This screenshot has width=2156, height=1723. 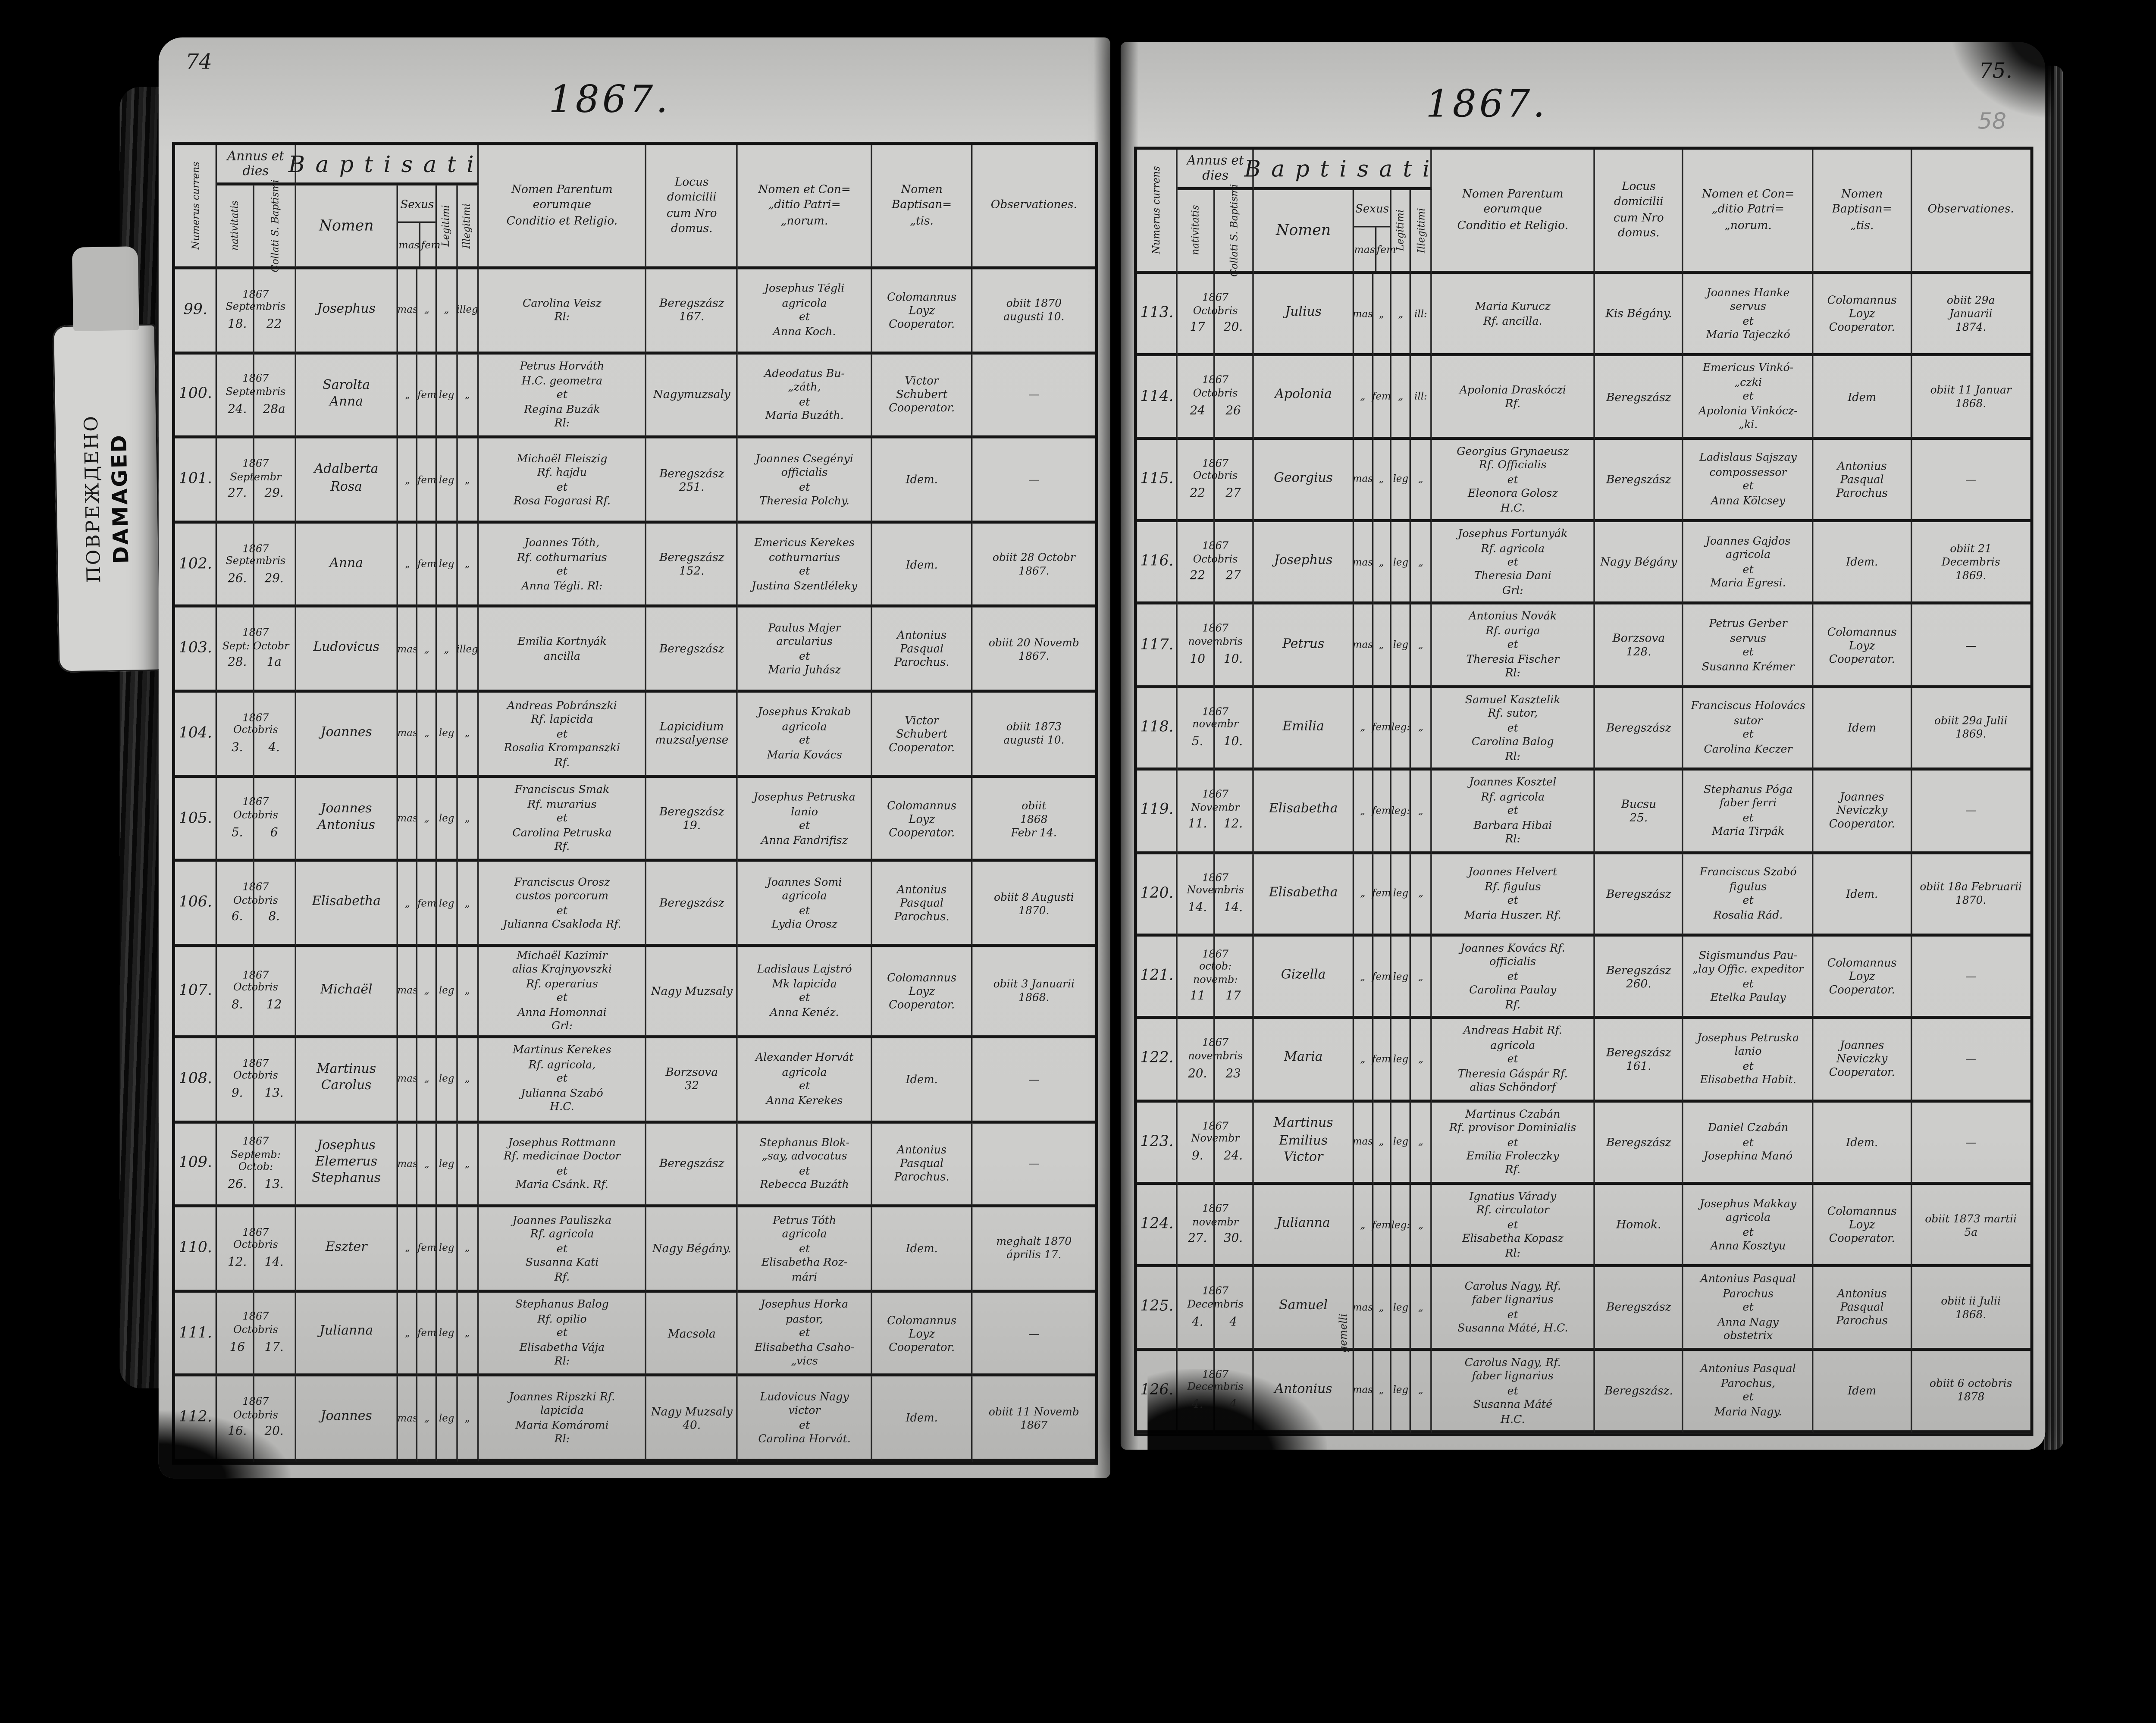 What do you see at coordinates (1033, 312) in the screenshot?
I see `observations-cell: obiit 1870 augusti 10.` at bounding box center [1033, 312].